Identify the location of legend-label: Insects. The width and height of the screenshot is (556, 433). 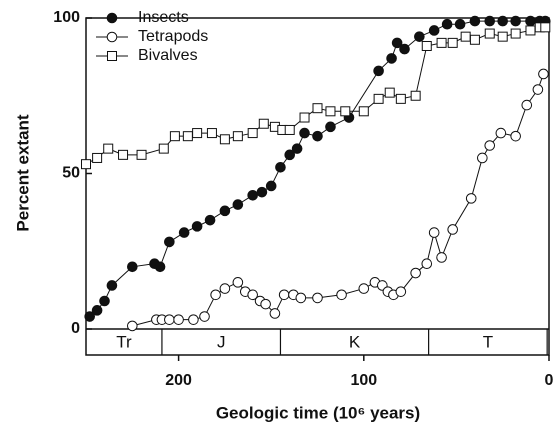
(163, 17).